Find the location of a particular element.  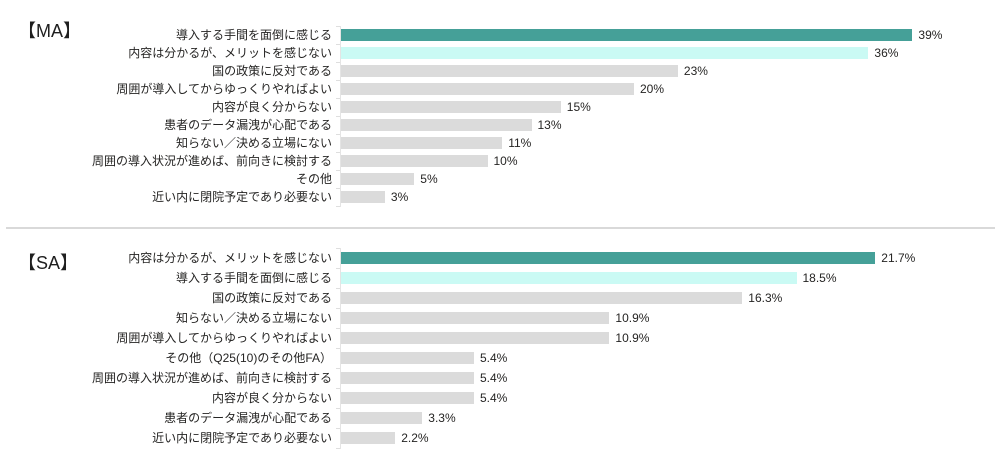

category-label-text: 内容が良く分からない is located at coordinates (271, 107).